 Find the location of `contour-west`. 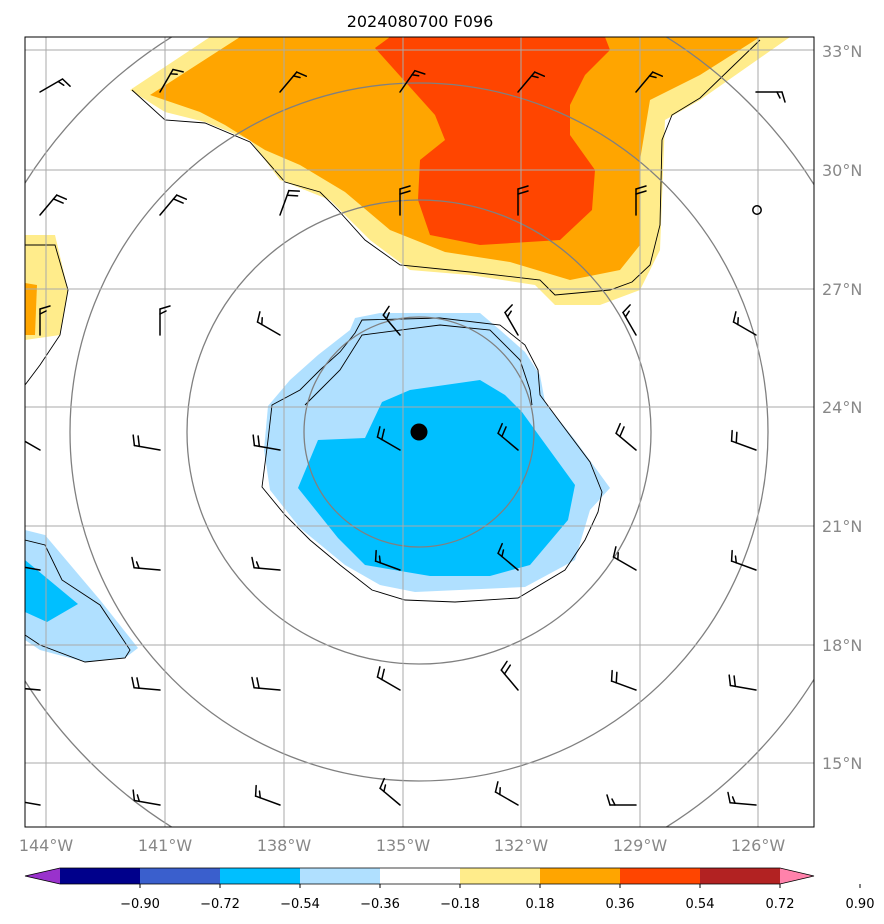

contour-west is located at coordinates (47, 315).